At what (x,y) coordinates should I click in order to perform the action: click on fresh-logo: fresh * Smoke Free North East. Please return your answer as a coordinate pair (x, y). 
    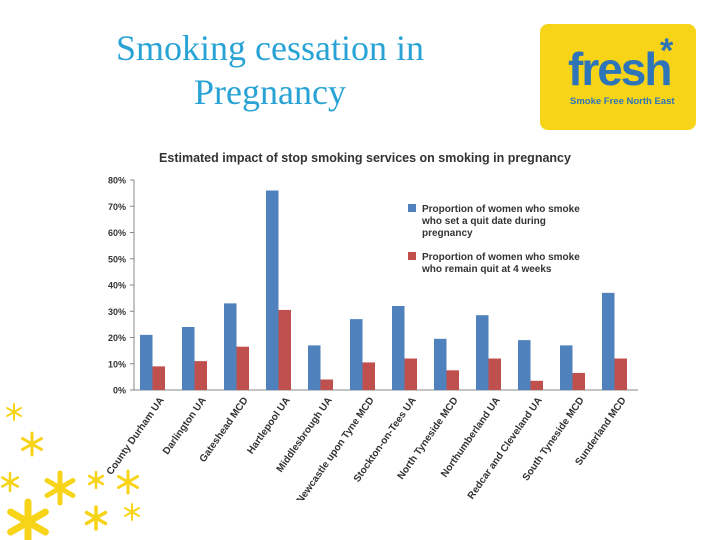
    Looking at the image, I should click on (618, 77).